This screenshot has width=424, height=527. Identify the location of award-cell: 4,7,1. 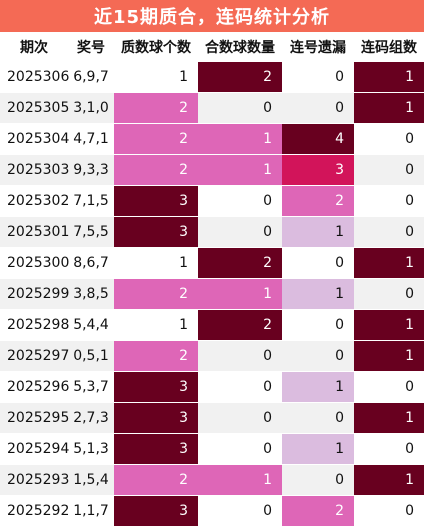
(91, 139).